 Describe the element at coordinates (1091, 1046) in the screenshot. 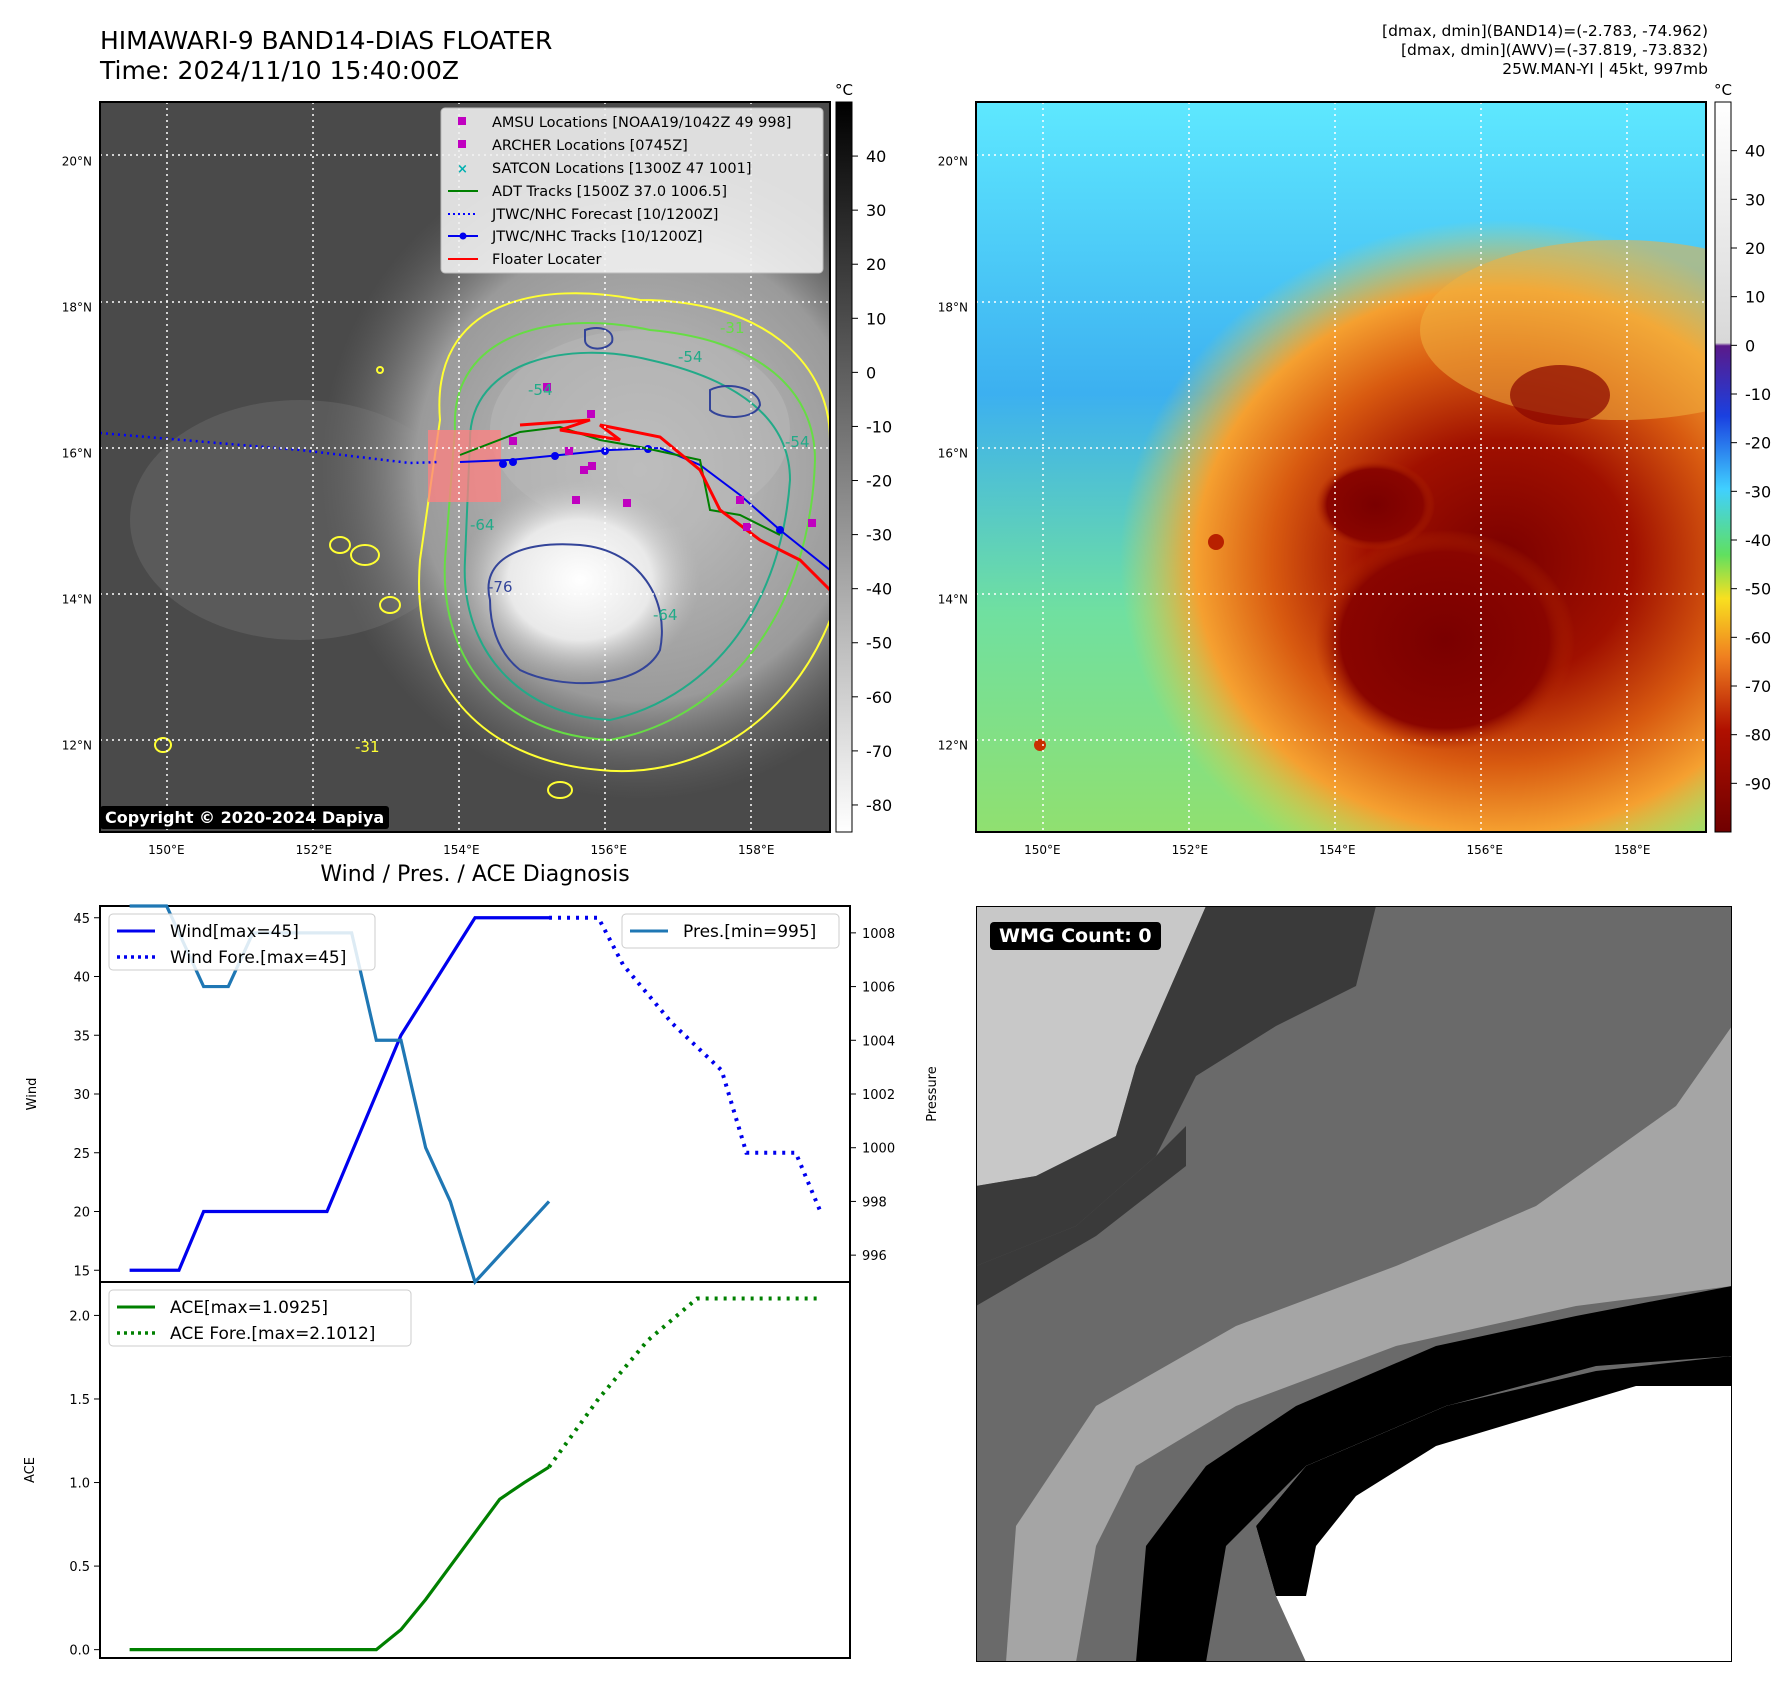

I see `wmg-region-light` at that location.